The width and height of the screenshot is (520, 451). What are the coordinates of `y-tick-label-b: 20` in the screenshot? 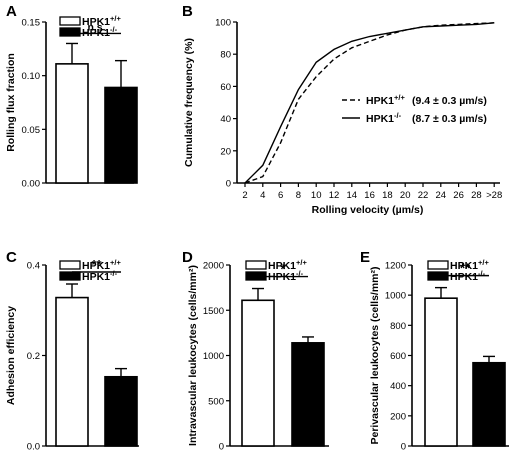 It's located at (225, 151).